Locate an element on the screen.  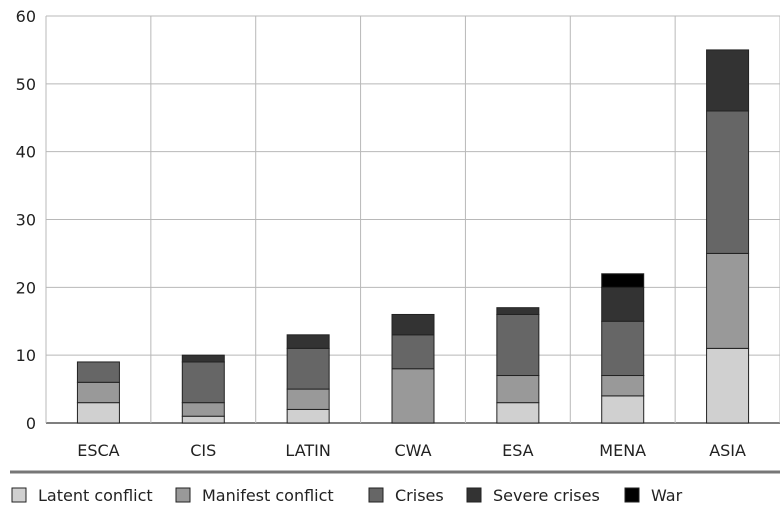
x-category-label: CIS is located at coordinates (203, 450).